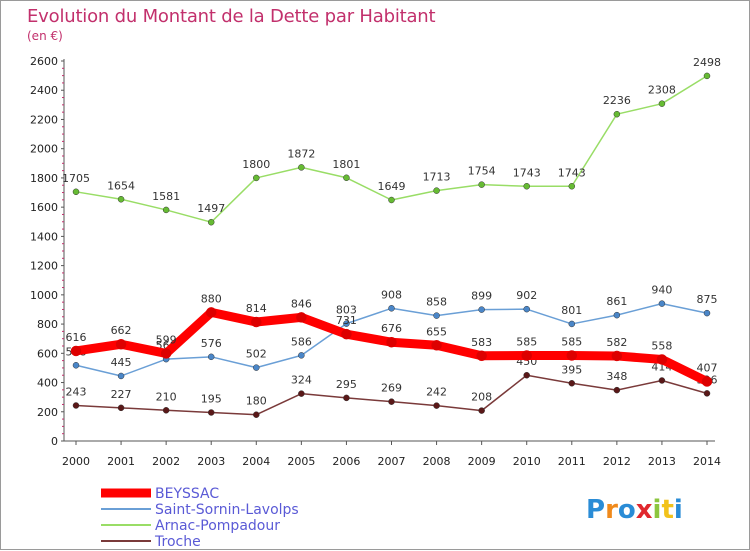  What do you see at coordinates (44, 178) in the screenshot?
I see `y-tick-label: 1800` at bounding box center [44, 178].